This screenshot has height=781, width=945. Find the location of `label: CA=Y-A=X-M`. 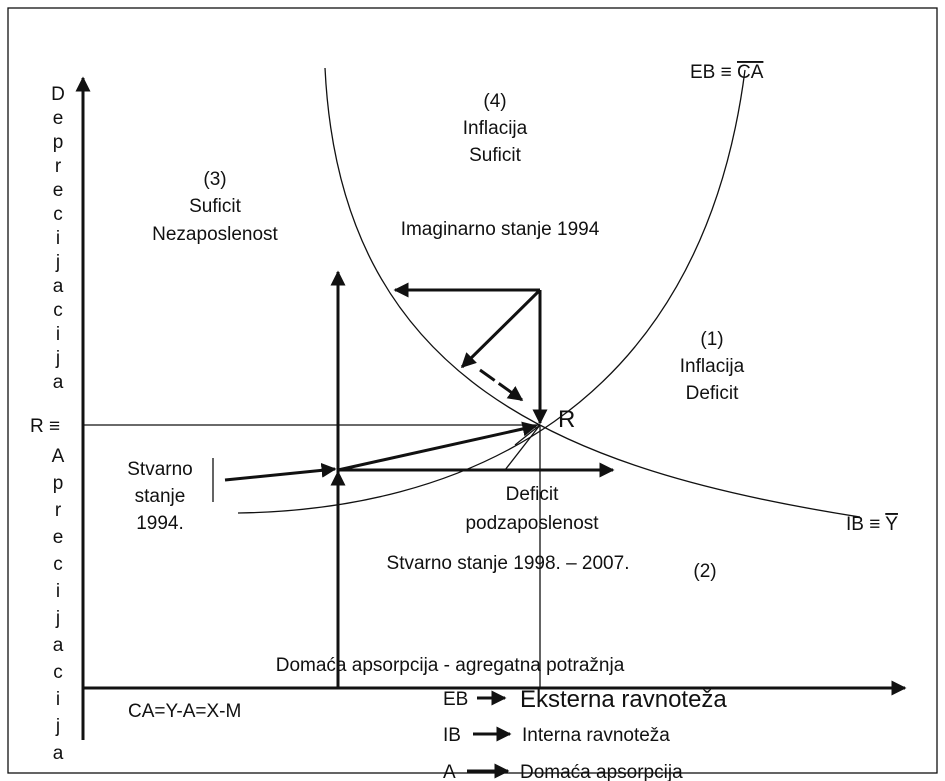

label: CA=Y-A=X-M is located at coordinates (184, 711).